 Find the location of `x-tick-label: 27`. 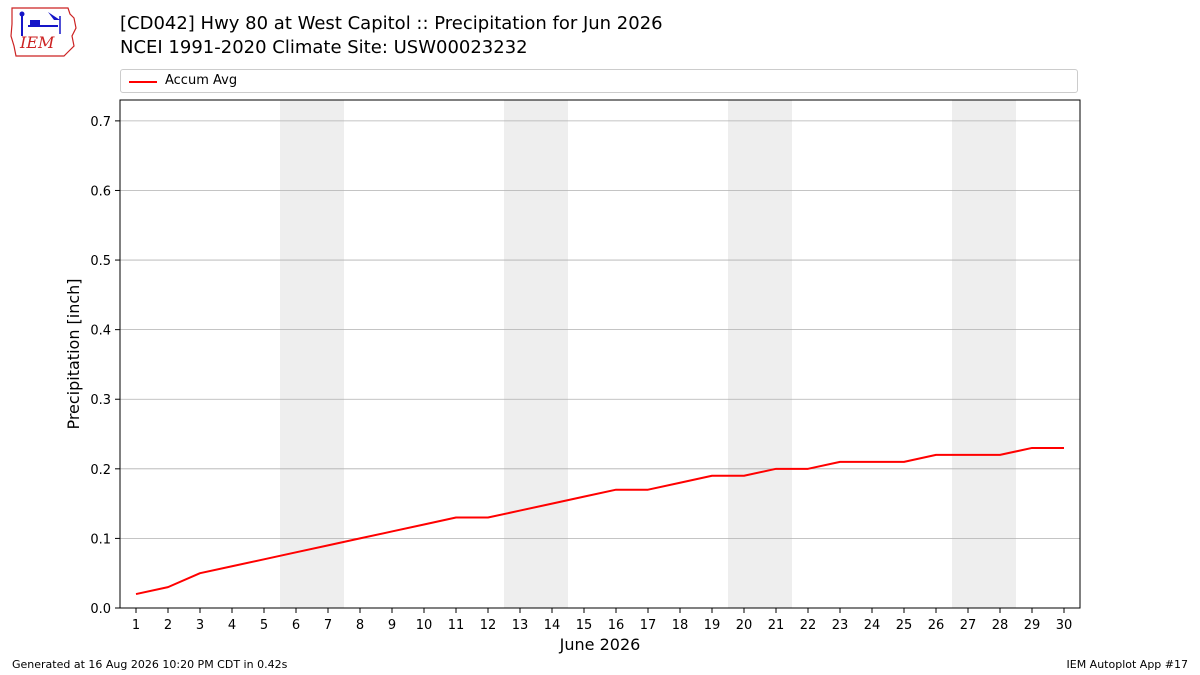

x-tick-label: 27 is located at coordinates (968, 625).